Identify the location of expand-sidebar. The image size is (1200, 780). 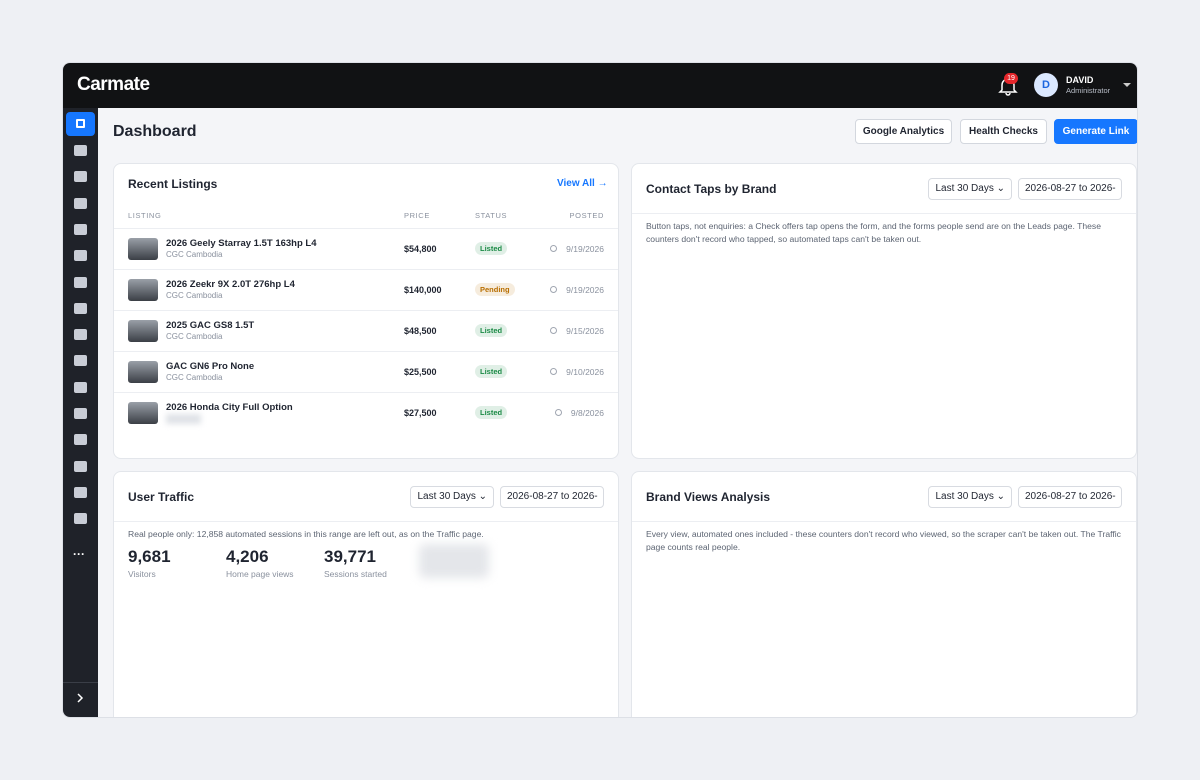
(80, 698).